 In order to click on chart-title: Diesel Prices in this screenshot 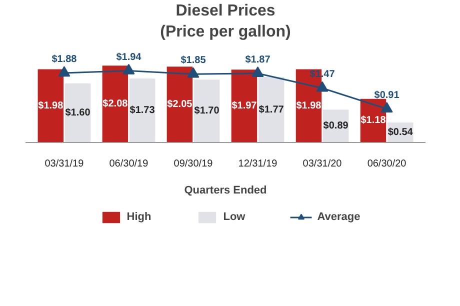, I will do `click(226, 11)`.